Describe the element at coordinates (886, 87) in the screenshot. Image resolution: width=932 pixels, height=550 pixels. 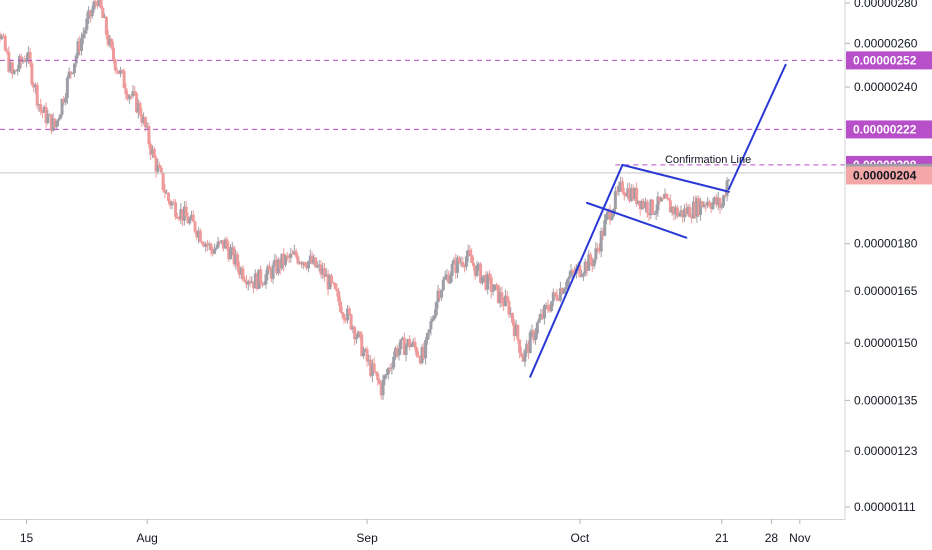
I see `y-tick-label: 0.00000240` at that location.